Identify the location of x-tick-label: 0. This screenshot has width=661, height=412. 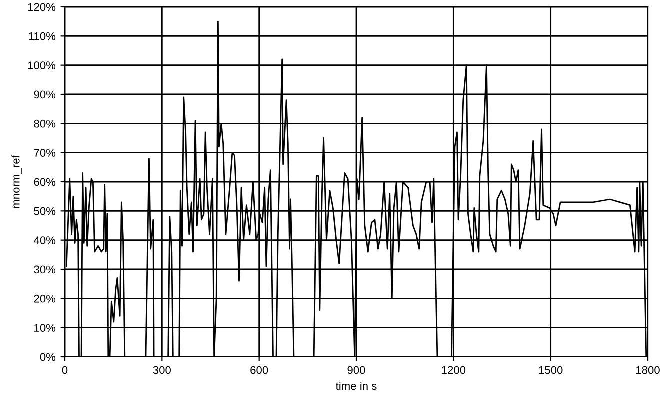
(65, 370).